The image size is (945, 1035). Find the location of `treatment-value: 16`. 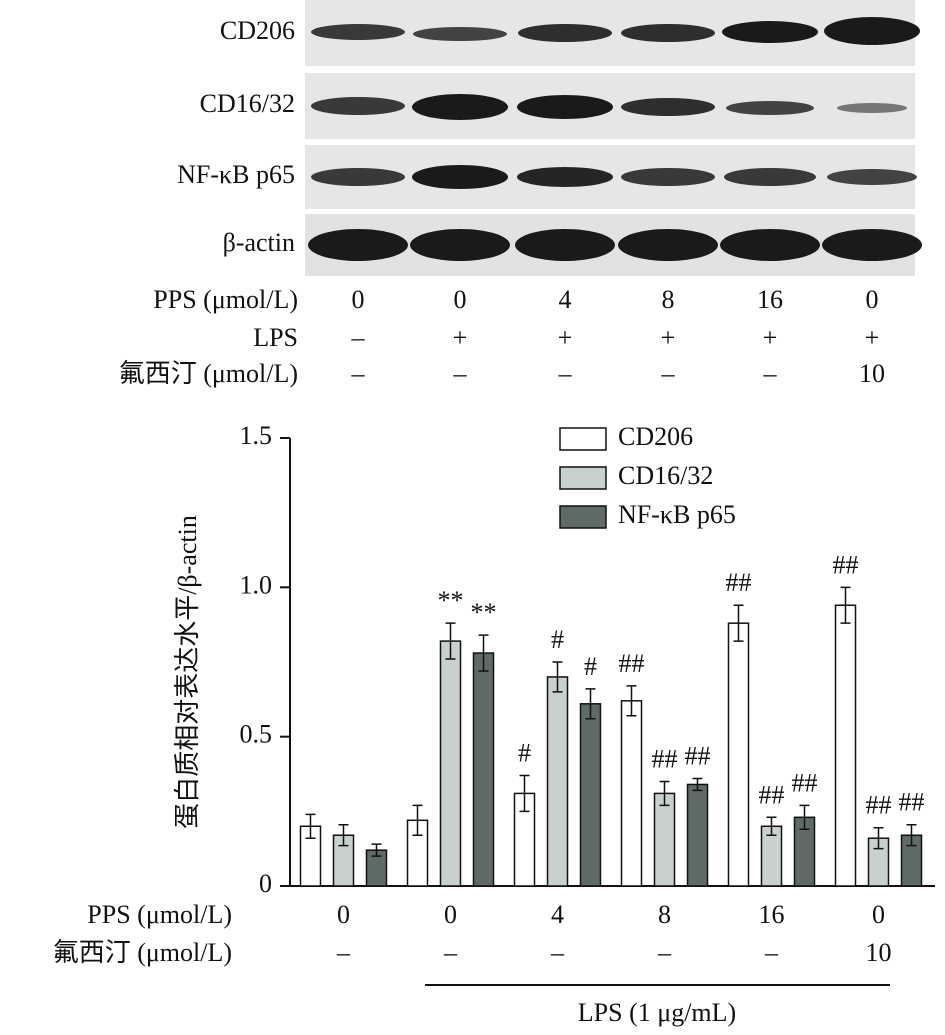

treatment-value: 16 is located at coordinates (770, 299).